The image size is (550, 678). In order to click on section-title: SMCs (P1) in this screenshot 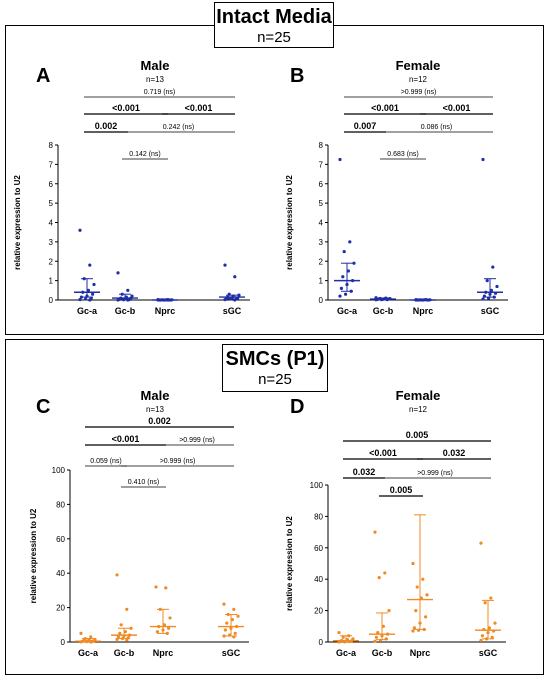, I will do `click(275, 359)`.